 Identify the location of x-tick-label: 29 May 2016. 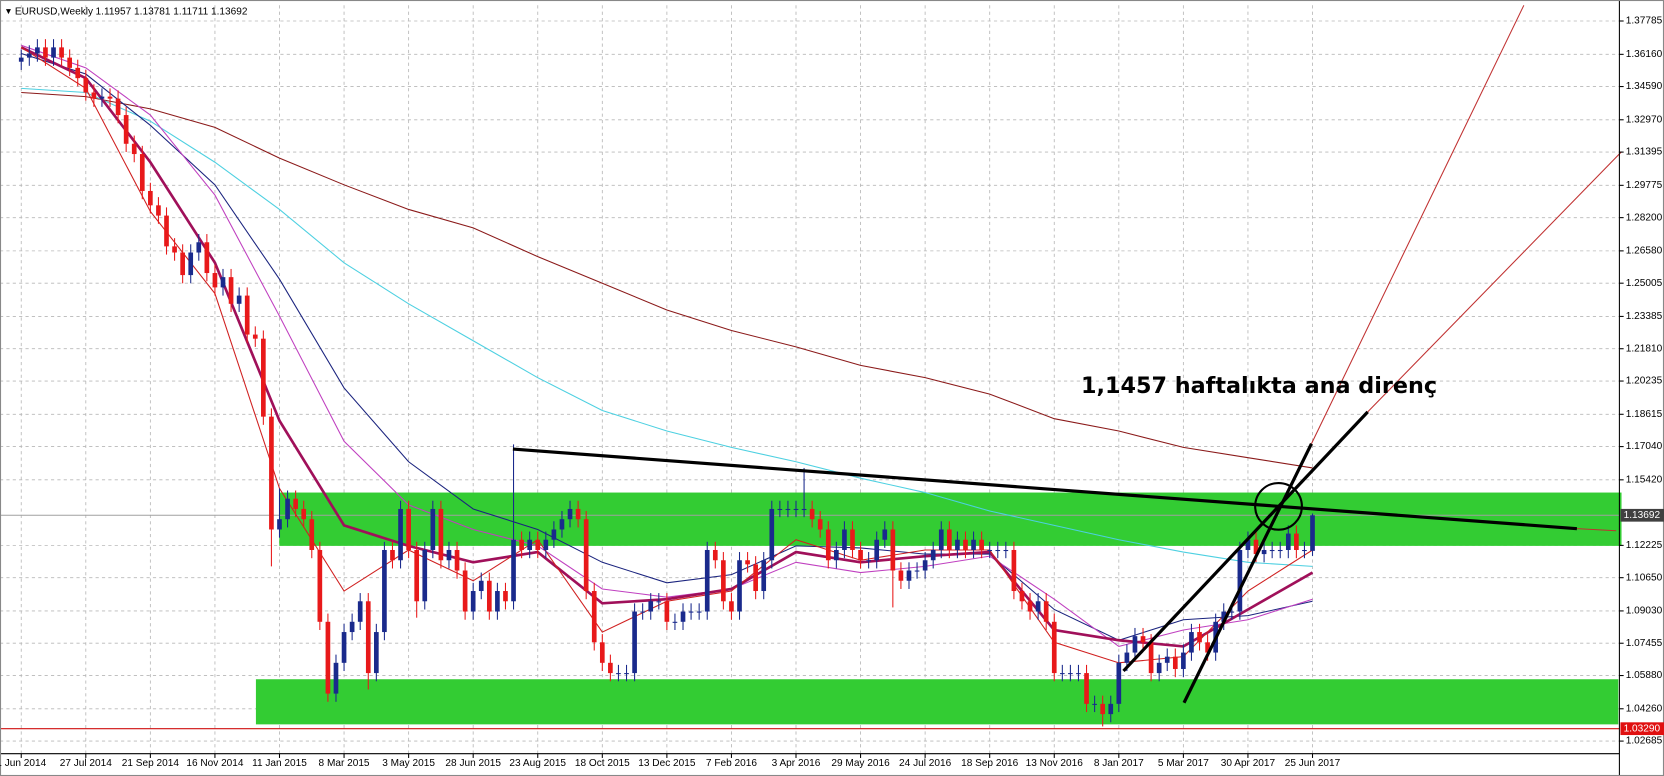
(860, 763).